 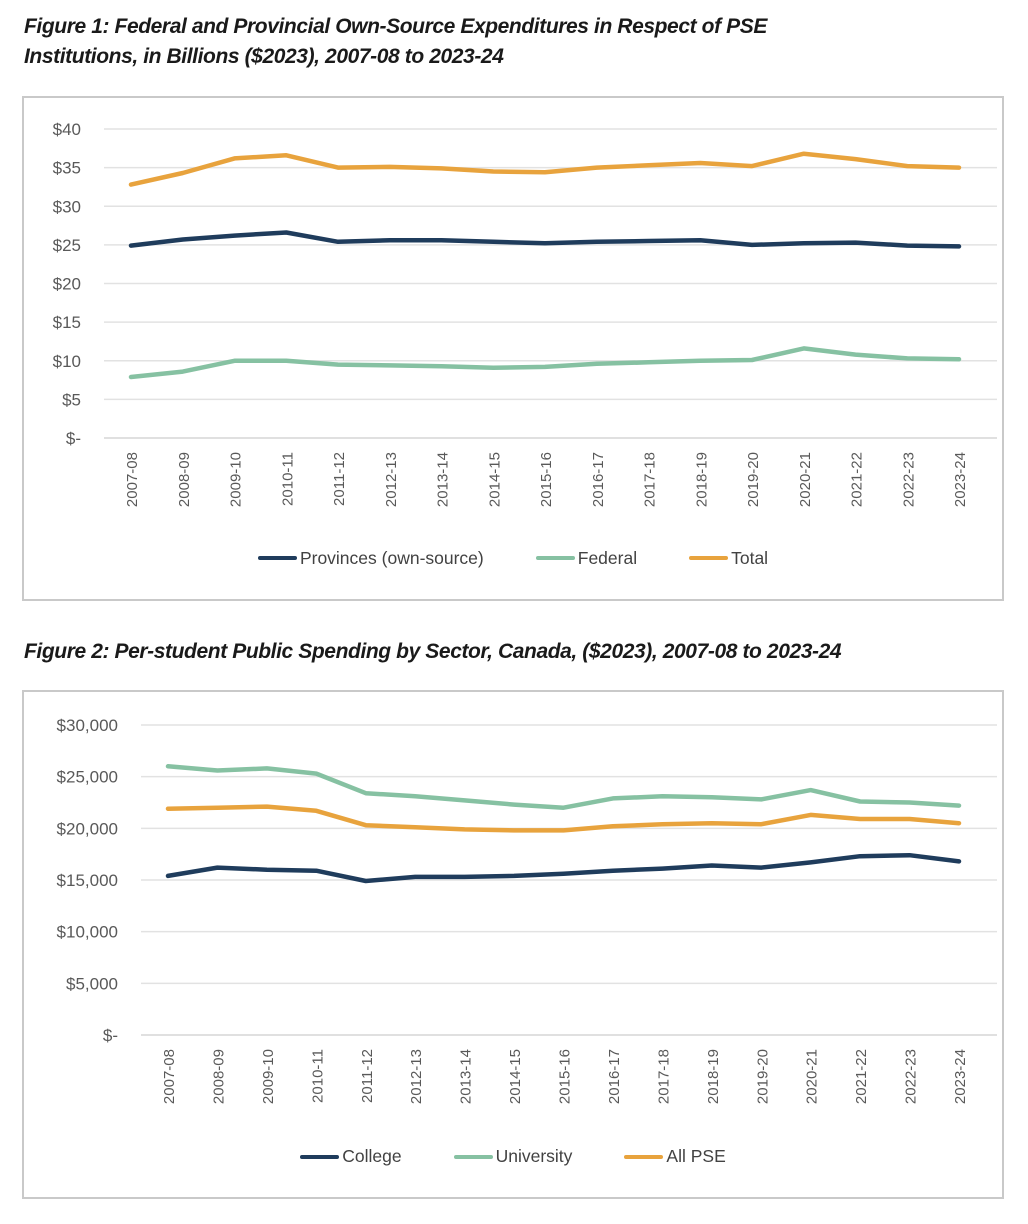 I want to click on y-axis-tick-label: $25, so click(x=67, y=245).